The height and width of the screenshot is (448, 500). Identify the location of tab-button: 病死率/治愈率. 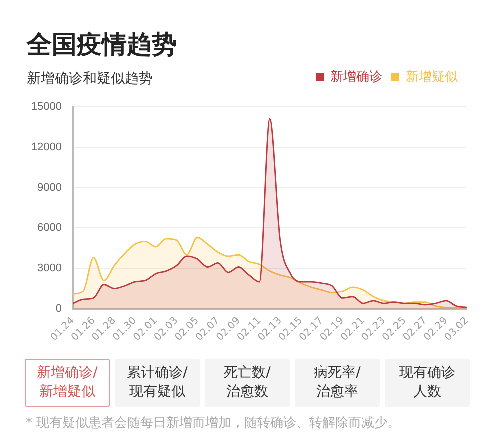
(337, 383).